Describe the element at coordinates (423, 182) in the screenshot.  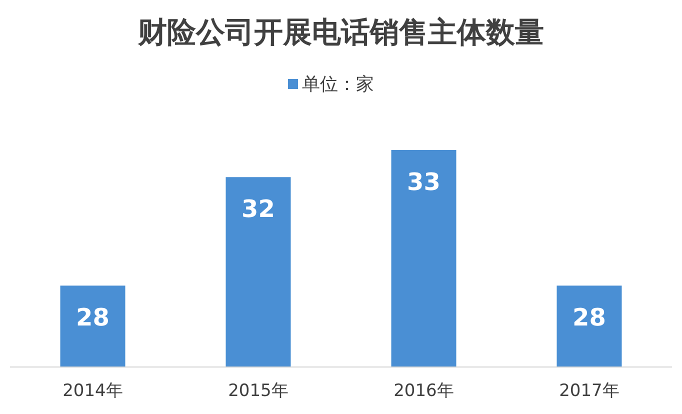
I see `data-label: 33` at that location.